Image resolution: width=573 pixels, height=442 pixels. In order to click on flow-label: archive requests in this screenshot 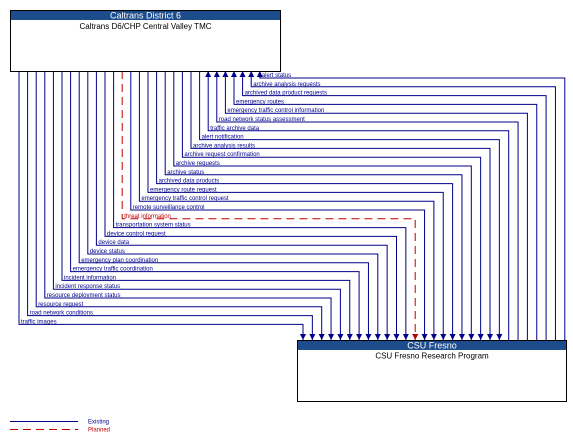, I will do `click(198, 164)`.